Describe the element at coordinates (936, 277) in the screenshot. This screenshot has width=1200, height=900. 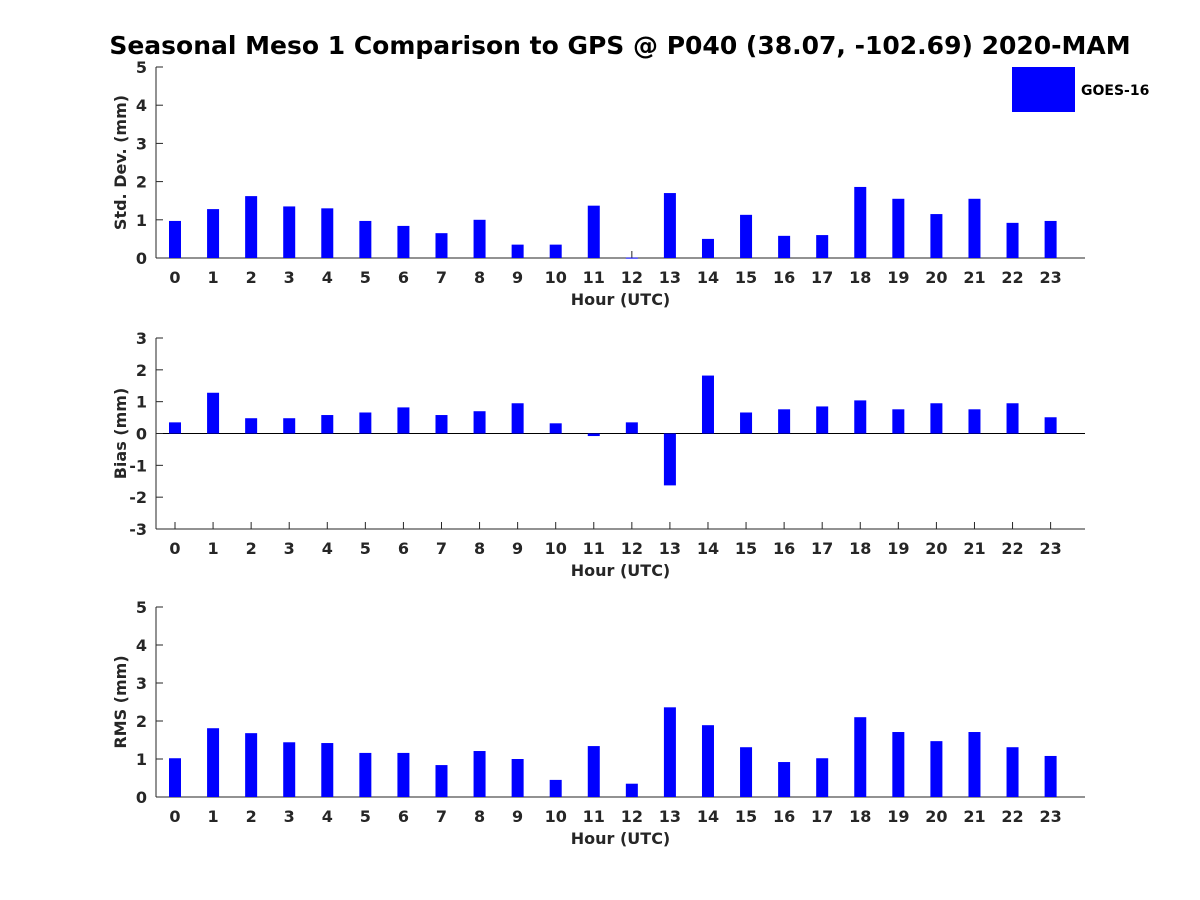
I see `x-tick-label: 20` at that location.